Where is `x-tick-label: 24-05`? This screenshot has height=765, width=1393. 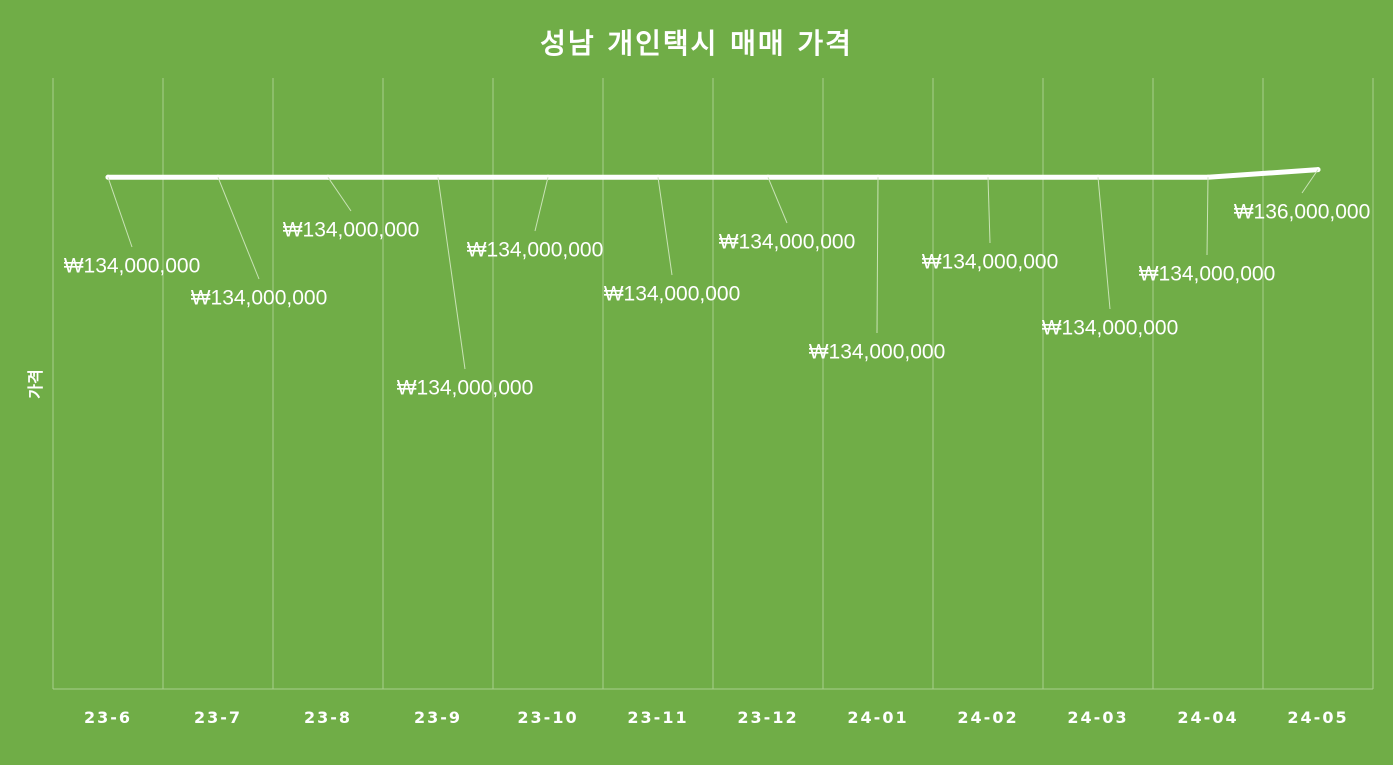 x-tick-label: 24-05 is located at coordinates (1317, 717).